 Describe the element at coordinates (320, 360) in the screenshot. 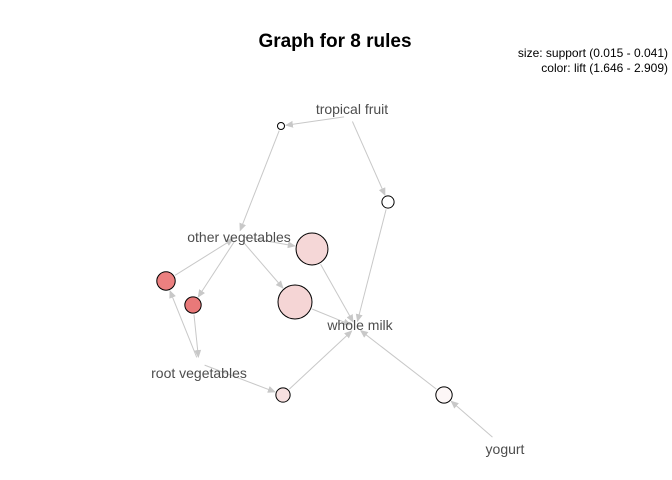

I see `edge-r7-to-whole-milk` at that location.